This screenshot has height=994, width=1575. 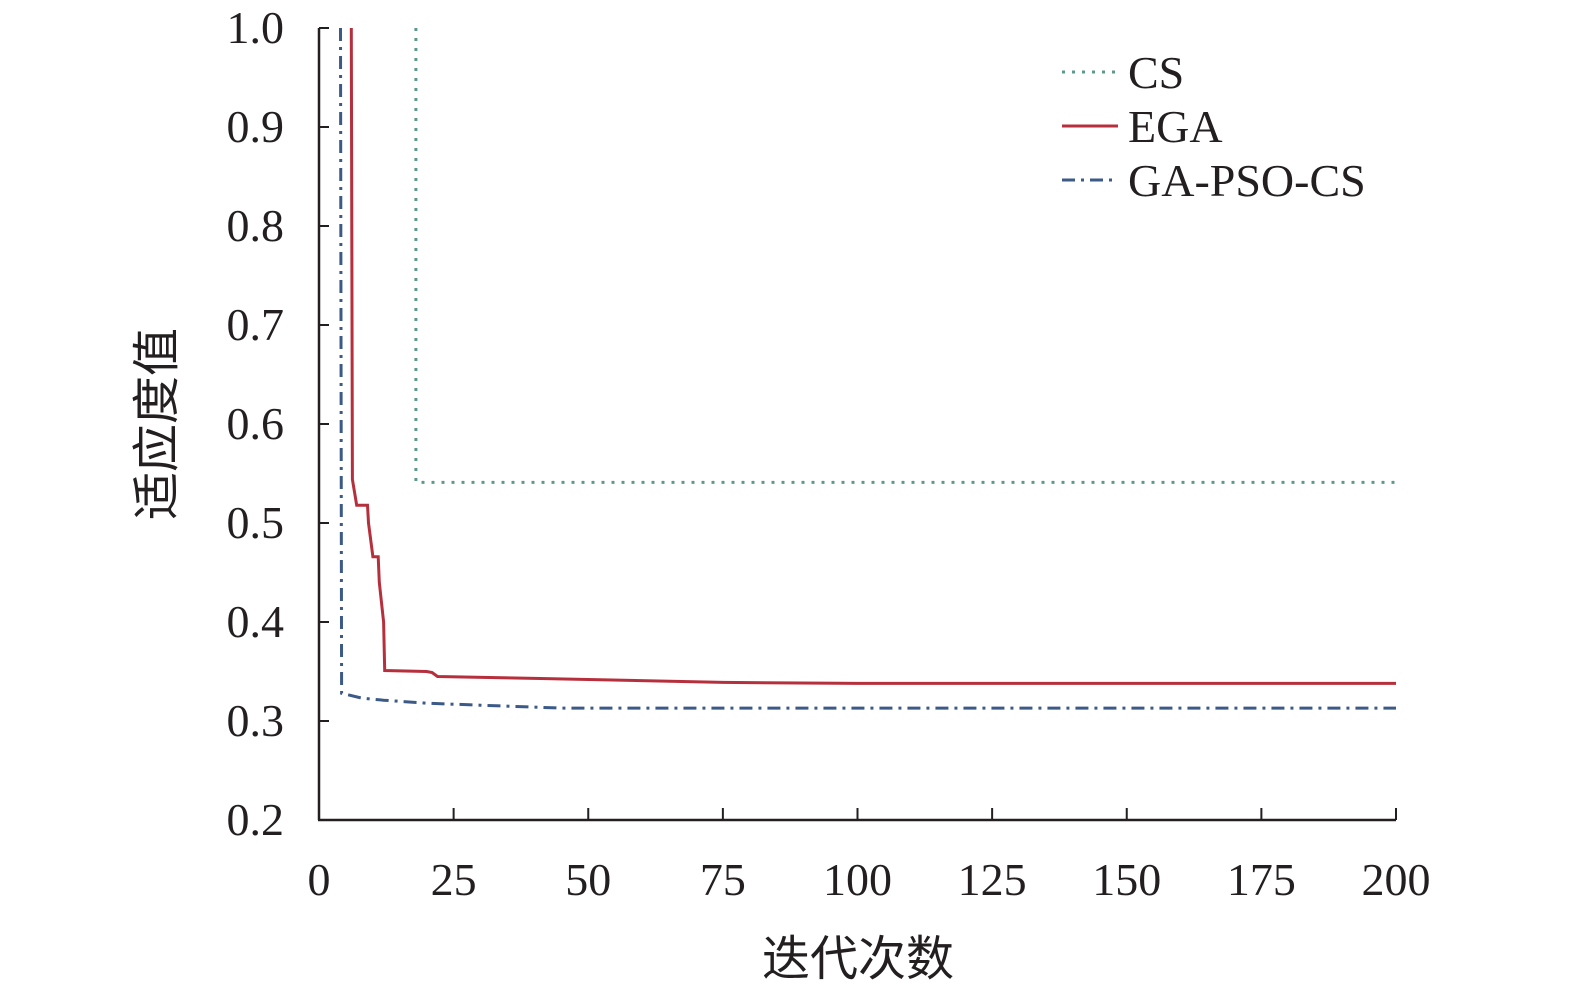 What do you see at coordinates (256, 720) in the screenshot?
I see `y-tick-label: 0.3` at bounding box center [256, 720].